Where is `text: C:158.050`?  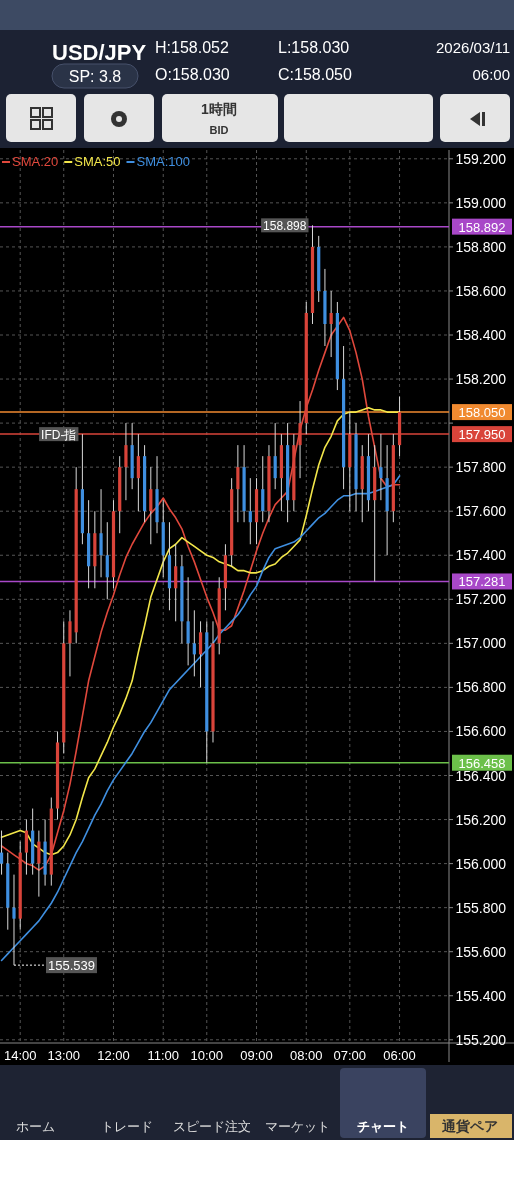 text: C:158.050 is located at coordinates (315, 74).